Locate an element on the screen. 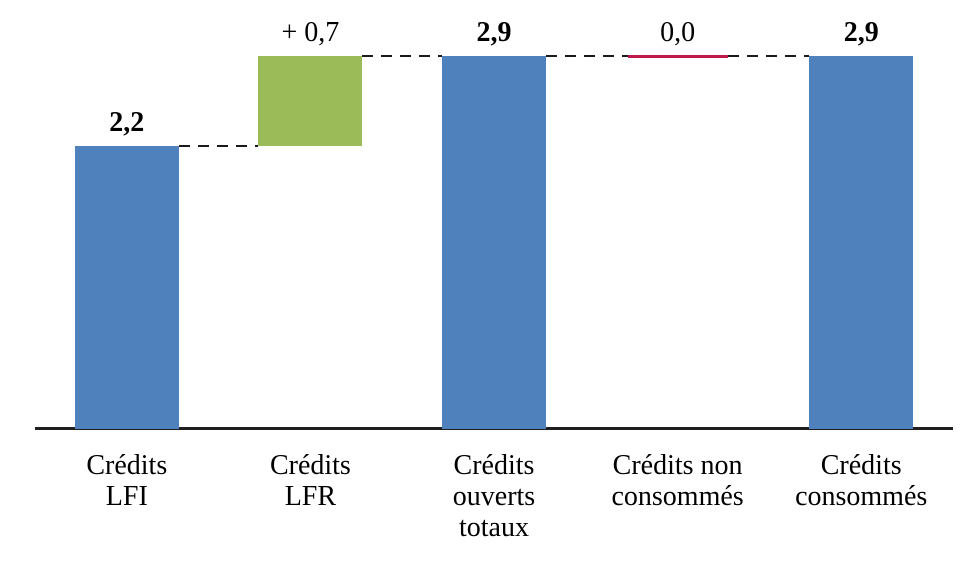 The height and width of the screenshot is (568, 976). bar-credits-lfi is located at coordinates (126, 287).